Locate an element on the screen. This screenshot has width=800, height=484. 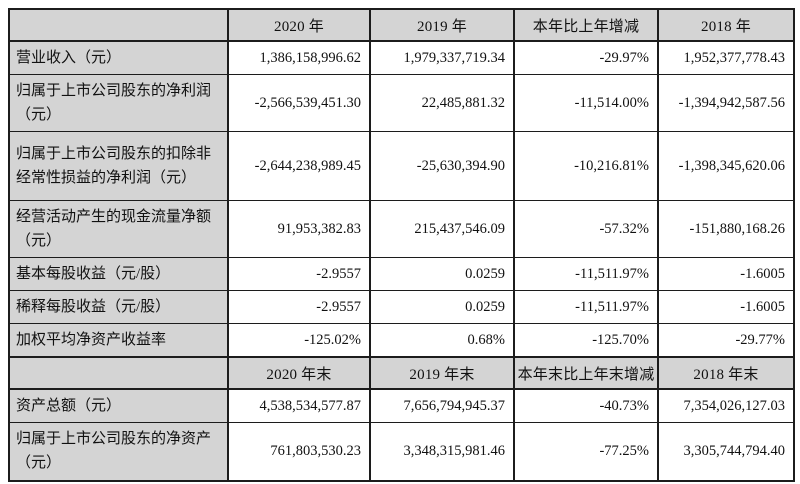
cell-change: -10,216.81% is located at coordinates (586, 166).